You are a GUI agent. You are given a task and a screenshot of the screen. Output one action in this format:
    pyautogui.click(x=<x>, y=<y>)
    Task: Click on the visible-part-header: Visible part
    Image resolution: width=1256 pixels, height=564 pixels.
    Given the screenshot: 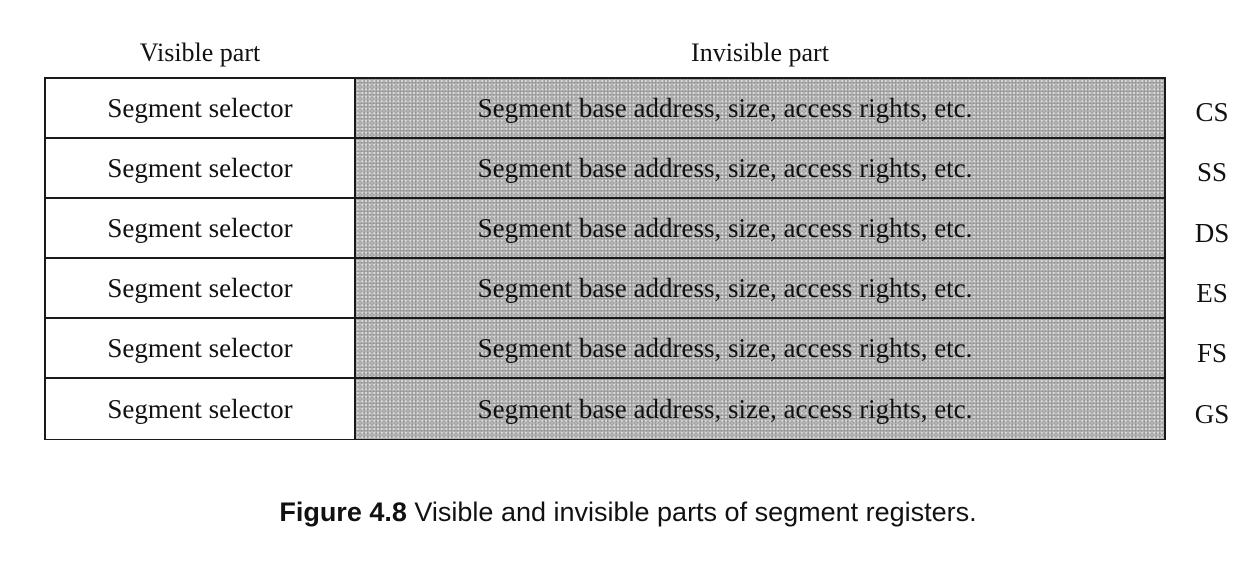 What is the action you would take?
    pyautogui.click(x=200, y=52)
    